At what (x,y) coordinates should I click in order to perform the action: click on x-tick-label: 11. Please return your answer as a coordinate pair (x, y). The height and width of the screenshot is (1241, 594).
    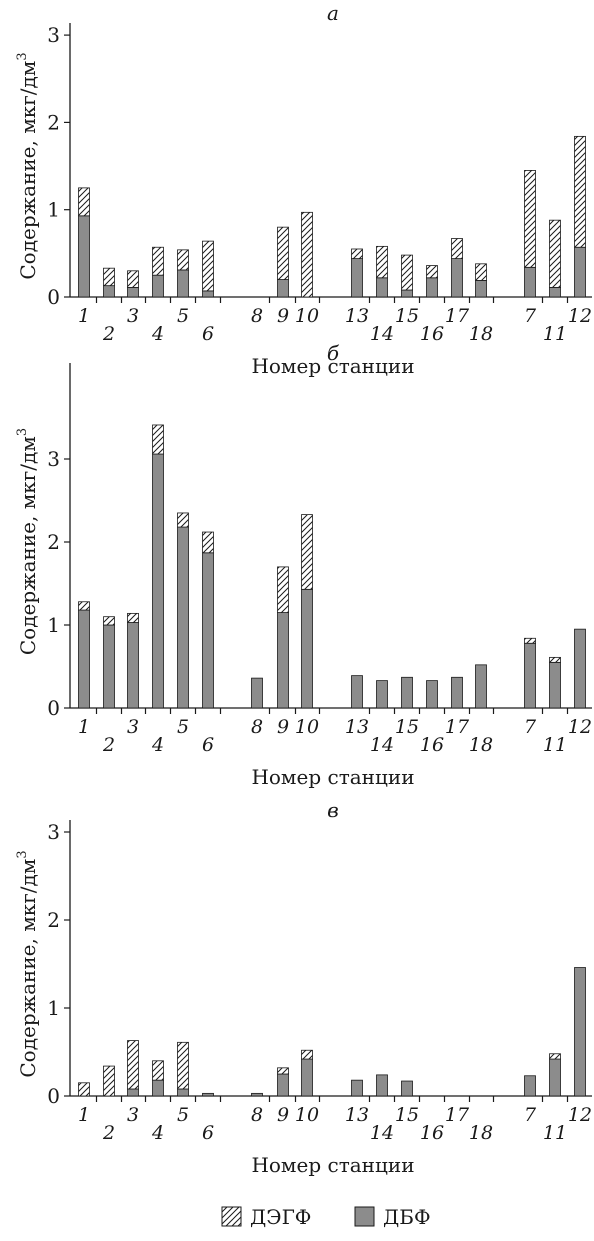
    Looking at the image, I should click on (555, 334).